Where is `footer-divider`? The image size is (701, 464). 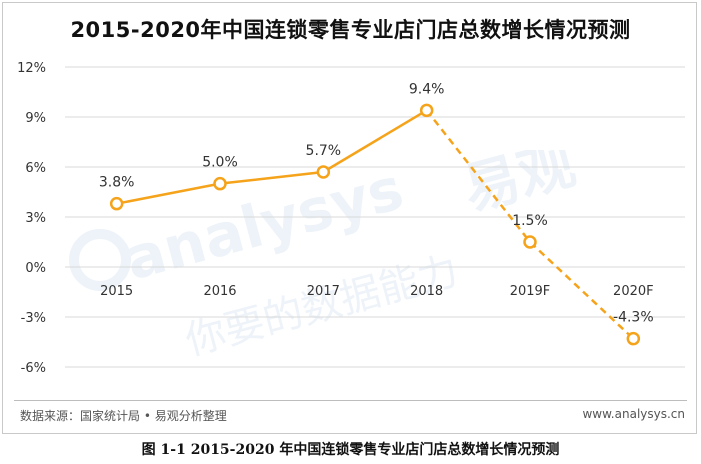 footer-divider is located at coordinates (350, 400).